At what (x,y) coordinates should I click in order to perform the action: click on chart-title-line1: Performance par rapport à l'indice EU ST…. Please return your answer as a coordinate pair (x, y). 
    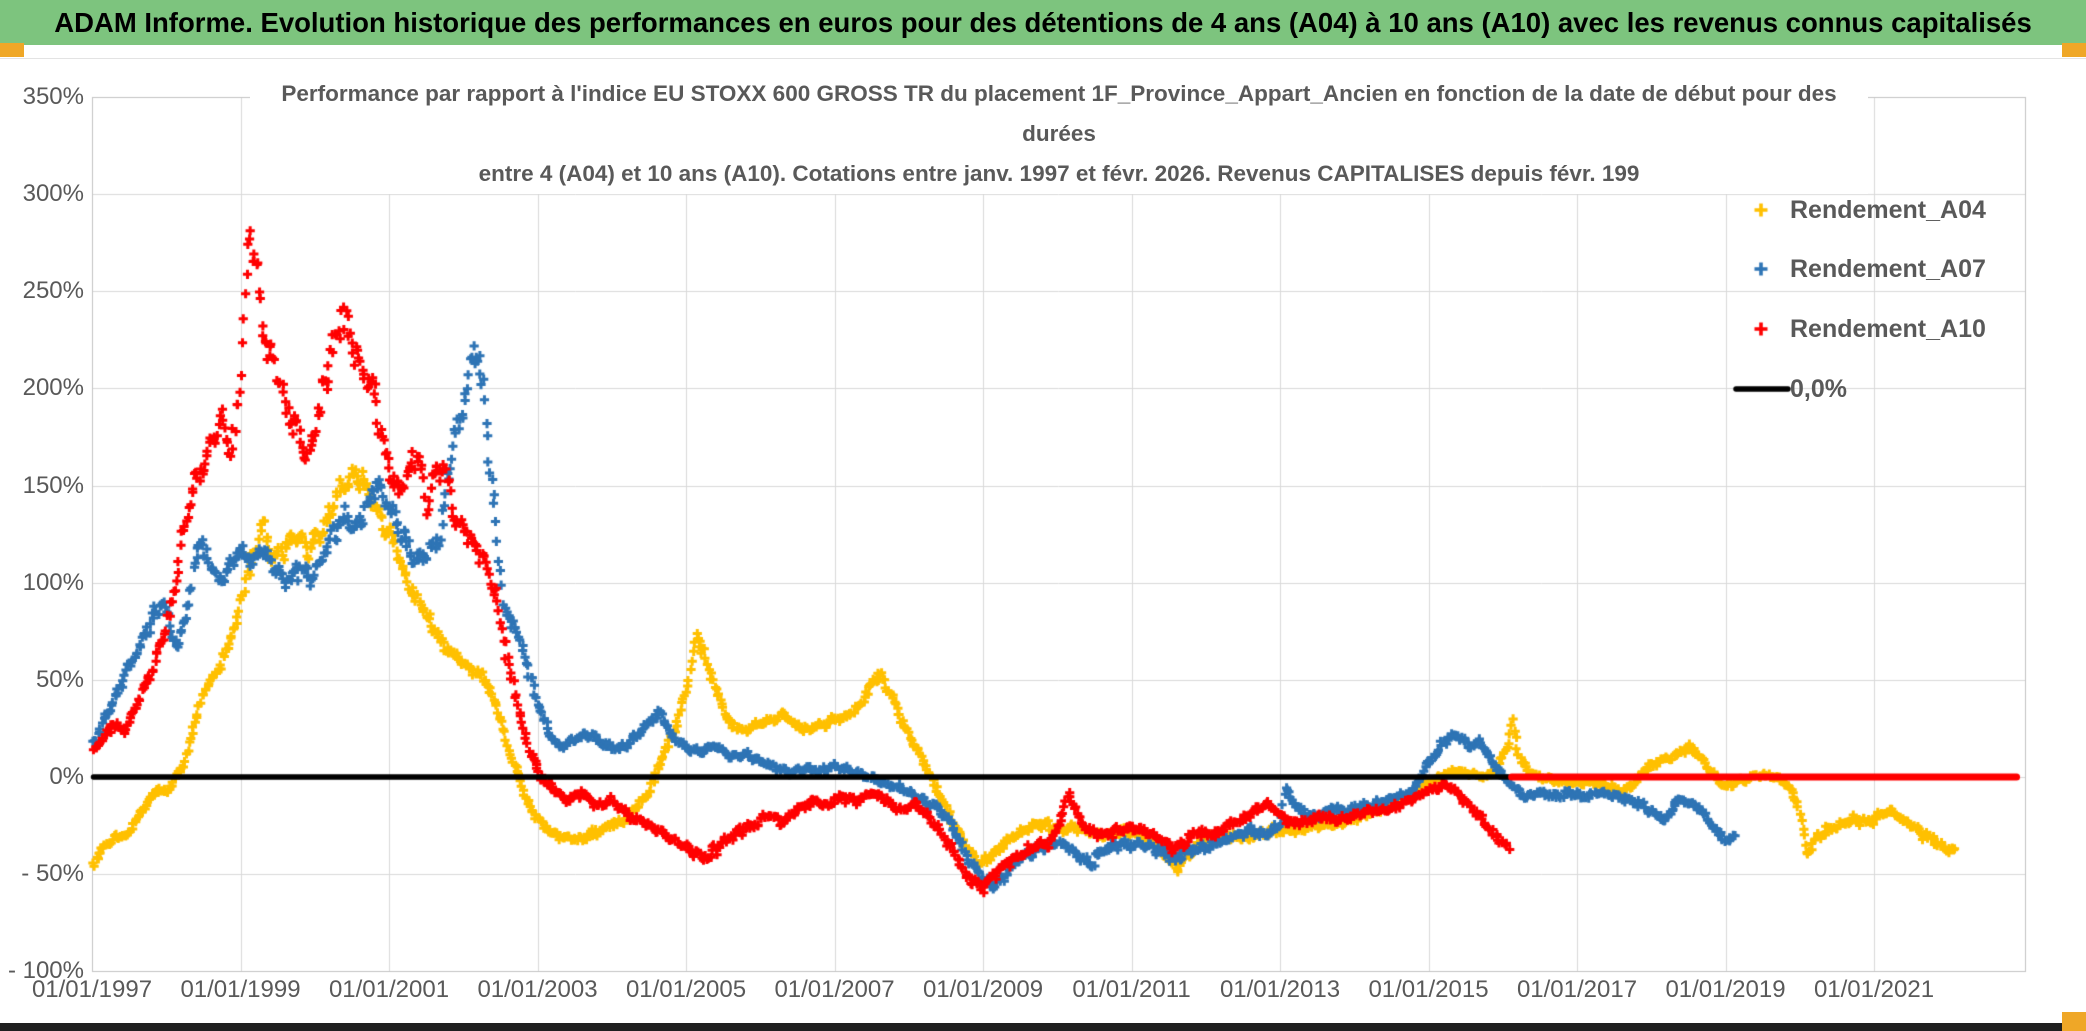
    Looking at the image, I should click on (1059, 93).